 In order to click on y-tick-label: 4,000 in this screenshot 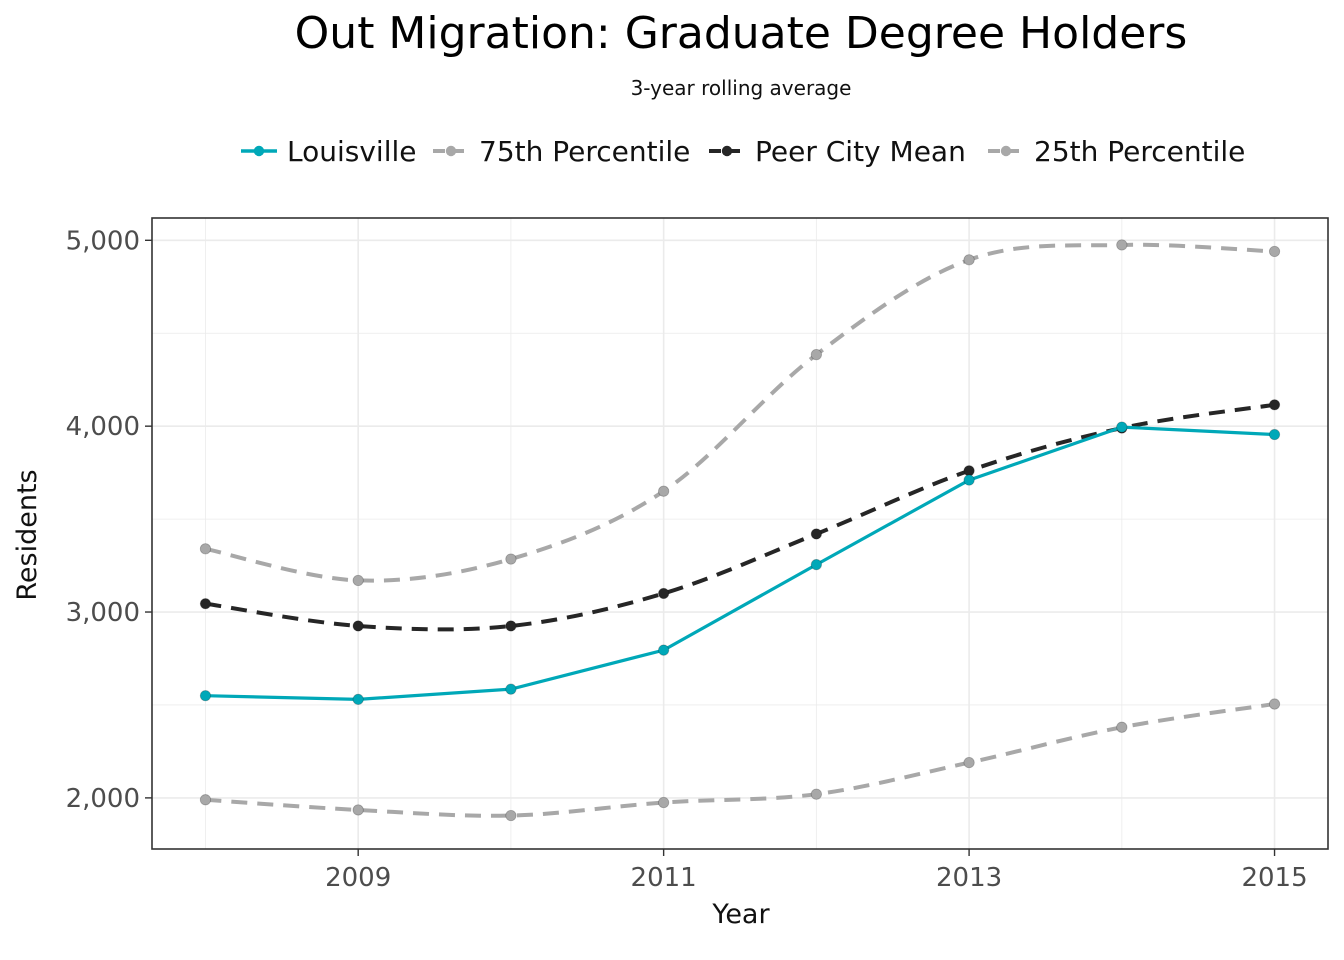, I will do `click(103, 427)`.